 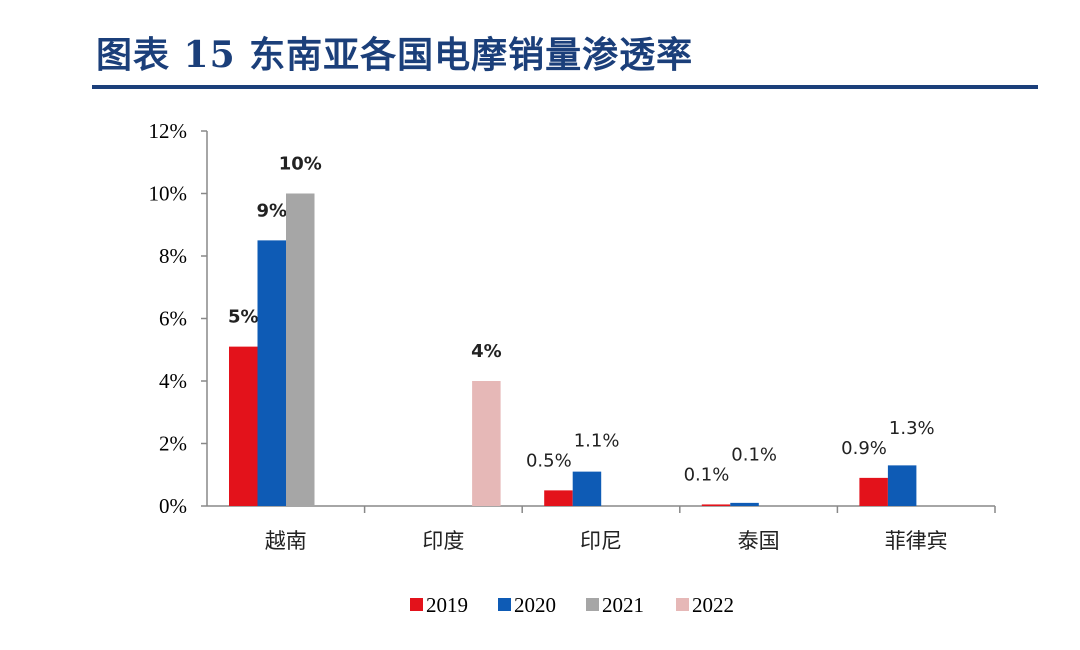 What do you see at coordinates (173, 319) in the screenshot?
I see `y-tick-label: 6%` at bounding box center [173, 319].